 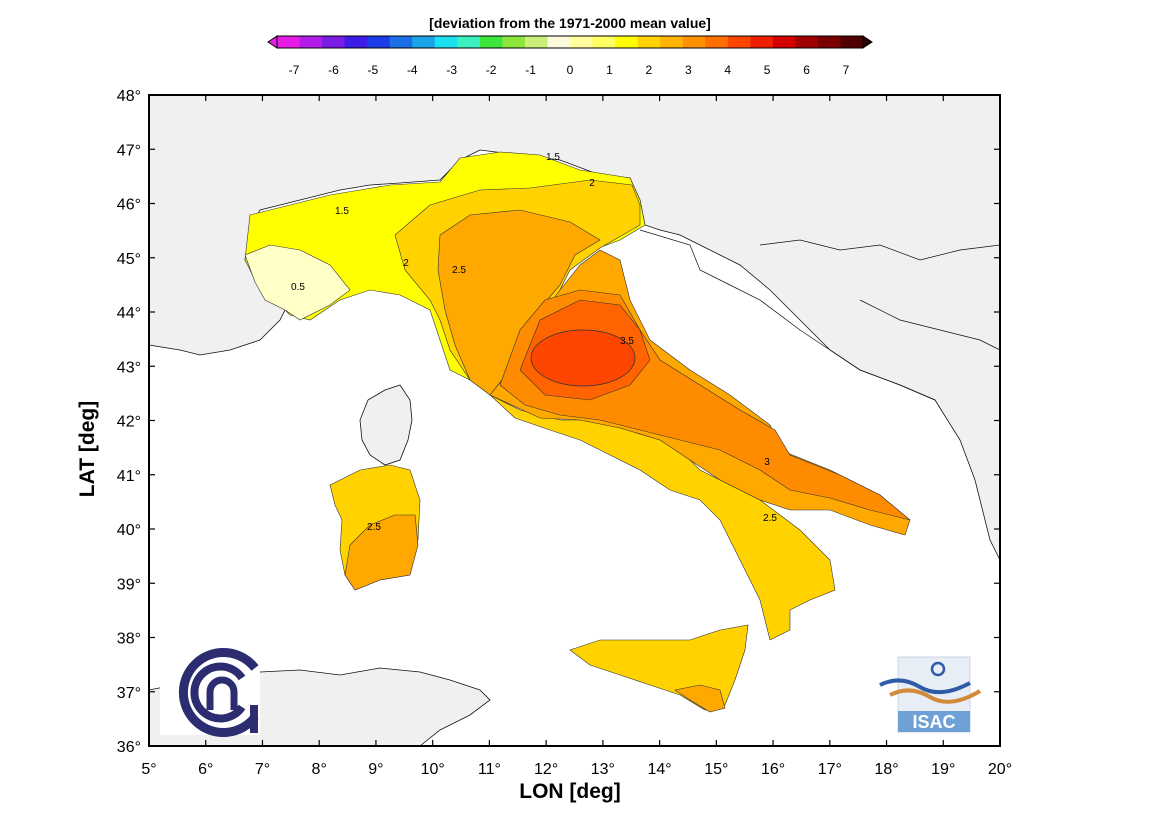 What do you see at coordinates (319, 769) in the screenshot?
I see `x-tick-label: 8°` at bounding box center [319, 769].